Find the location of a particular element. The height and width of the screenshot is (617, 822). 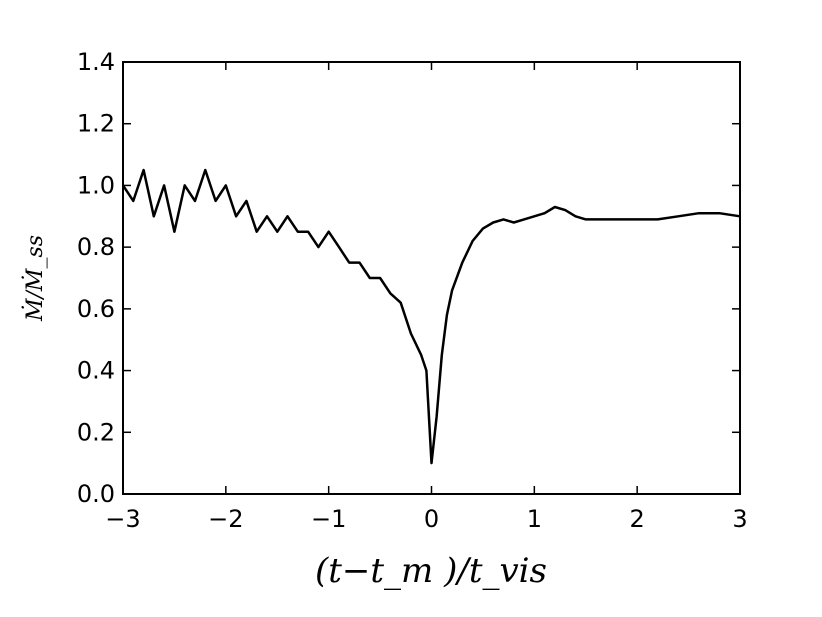

y-tick-label: 1.0 is located at coordinates (96, 185).